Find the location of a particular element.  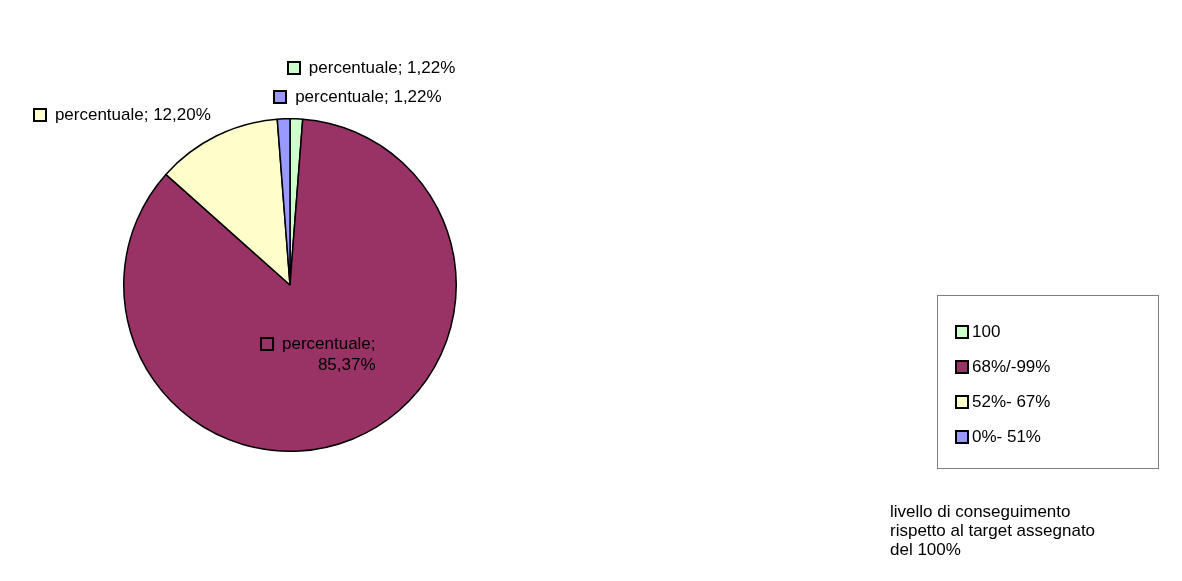

data-label: percentuale; 12,20% is located at coordinates (132, 115).